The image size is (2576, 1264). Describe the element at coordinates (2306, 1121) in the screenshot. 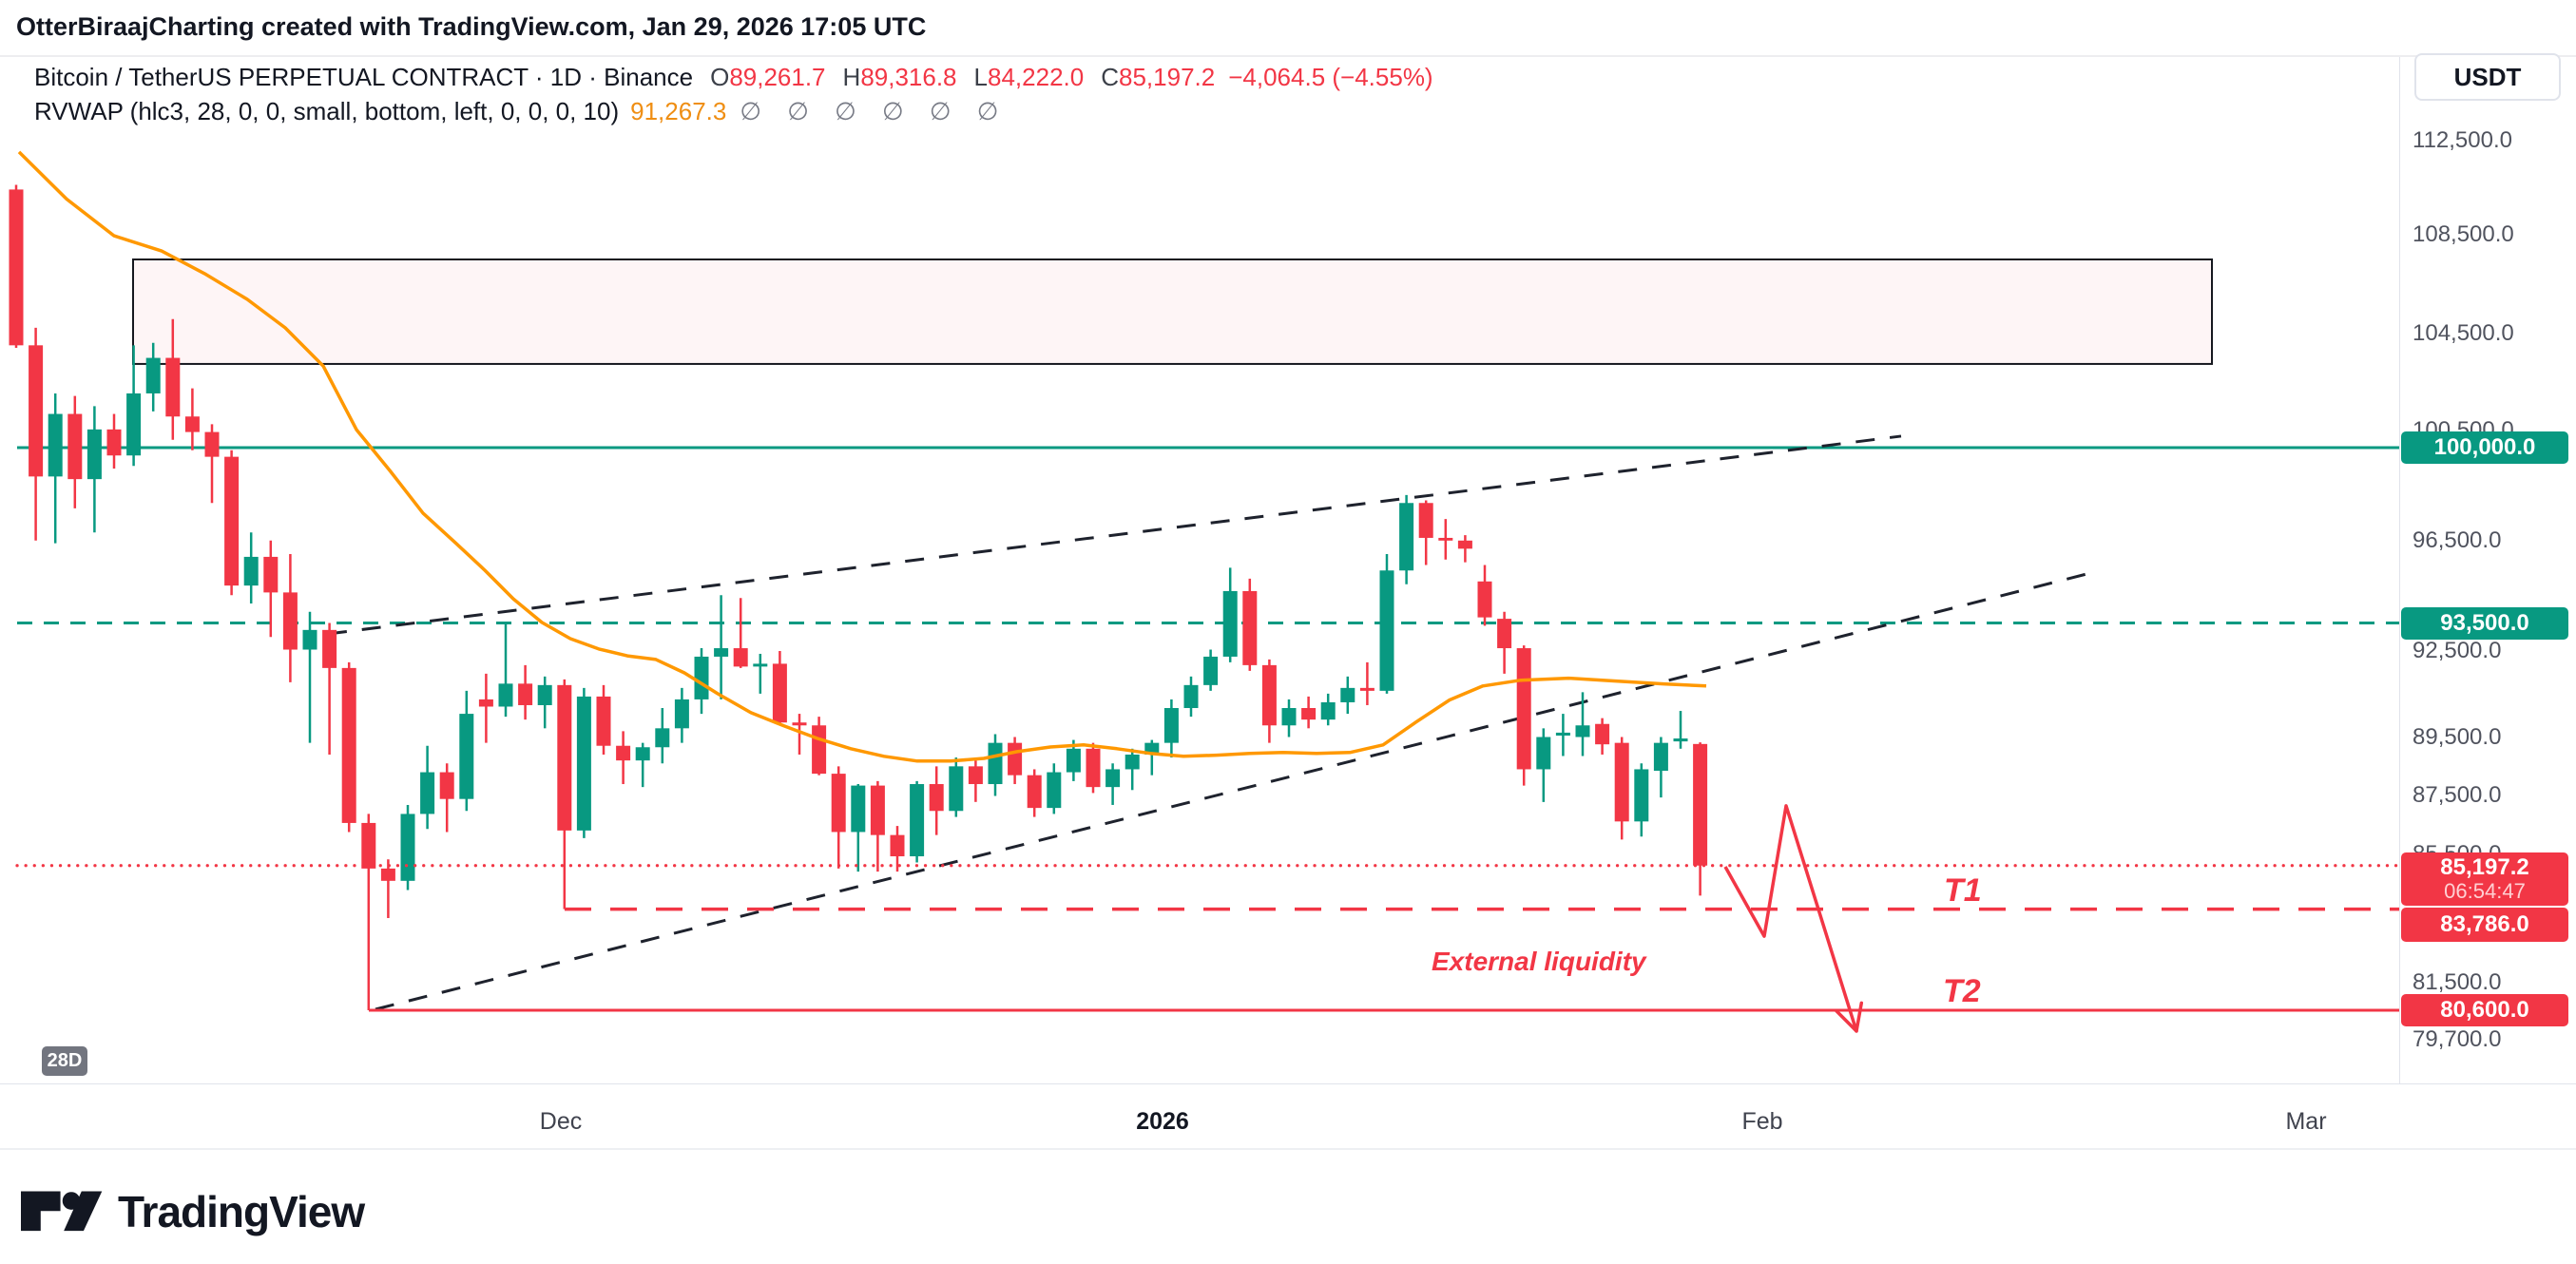

I see `time-label: Mar` at that location.